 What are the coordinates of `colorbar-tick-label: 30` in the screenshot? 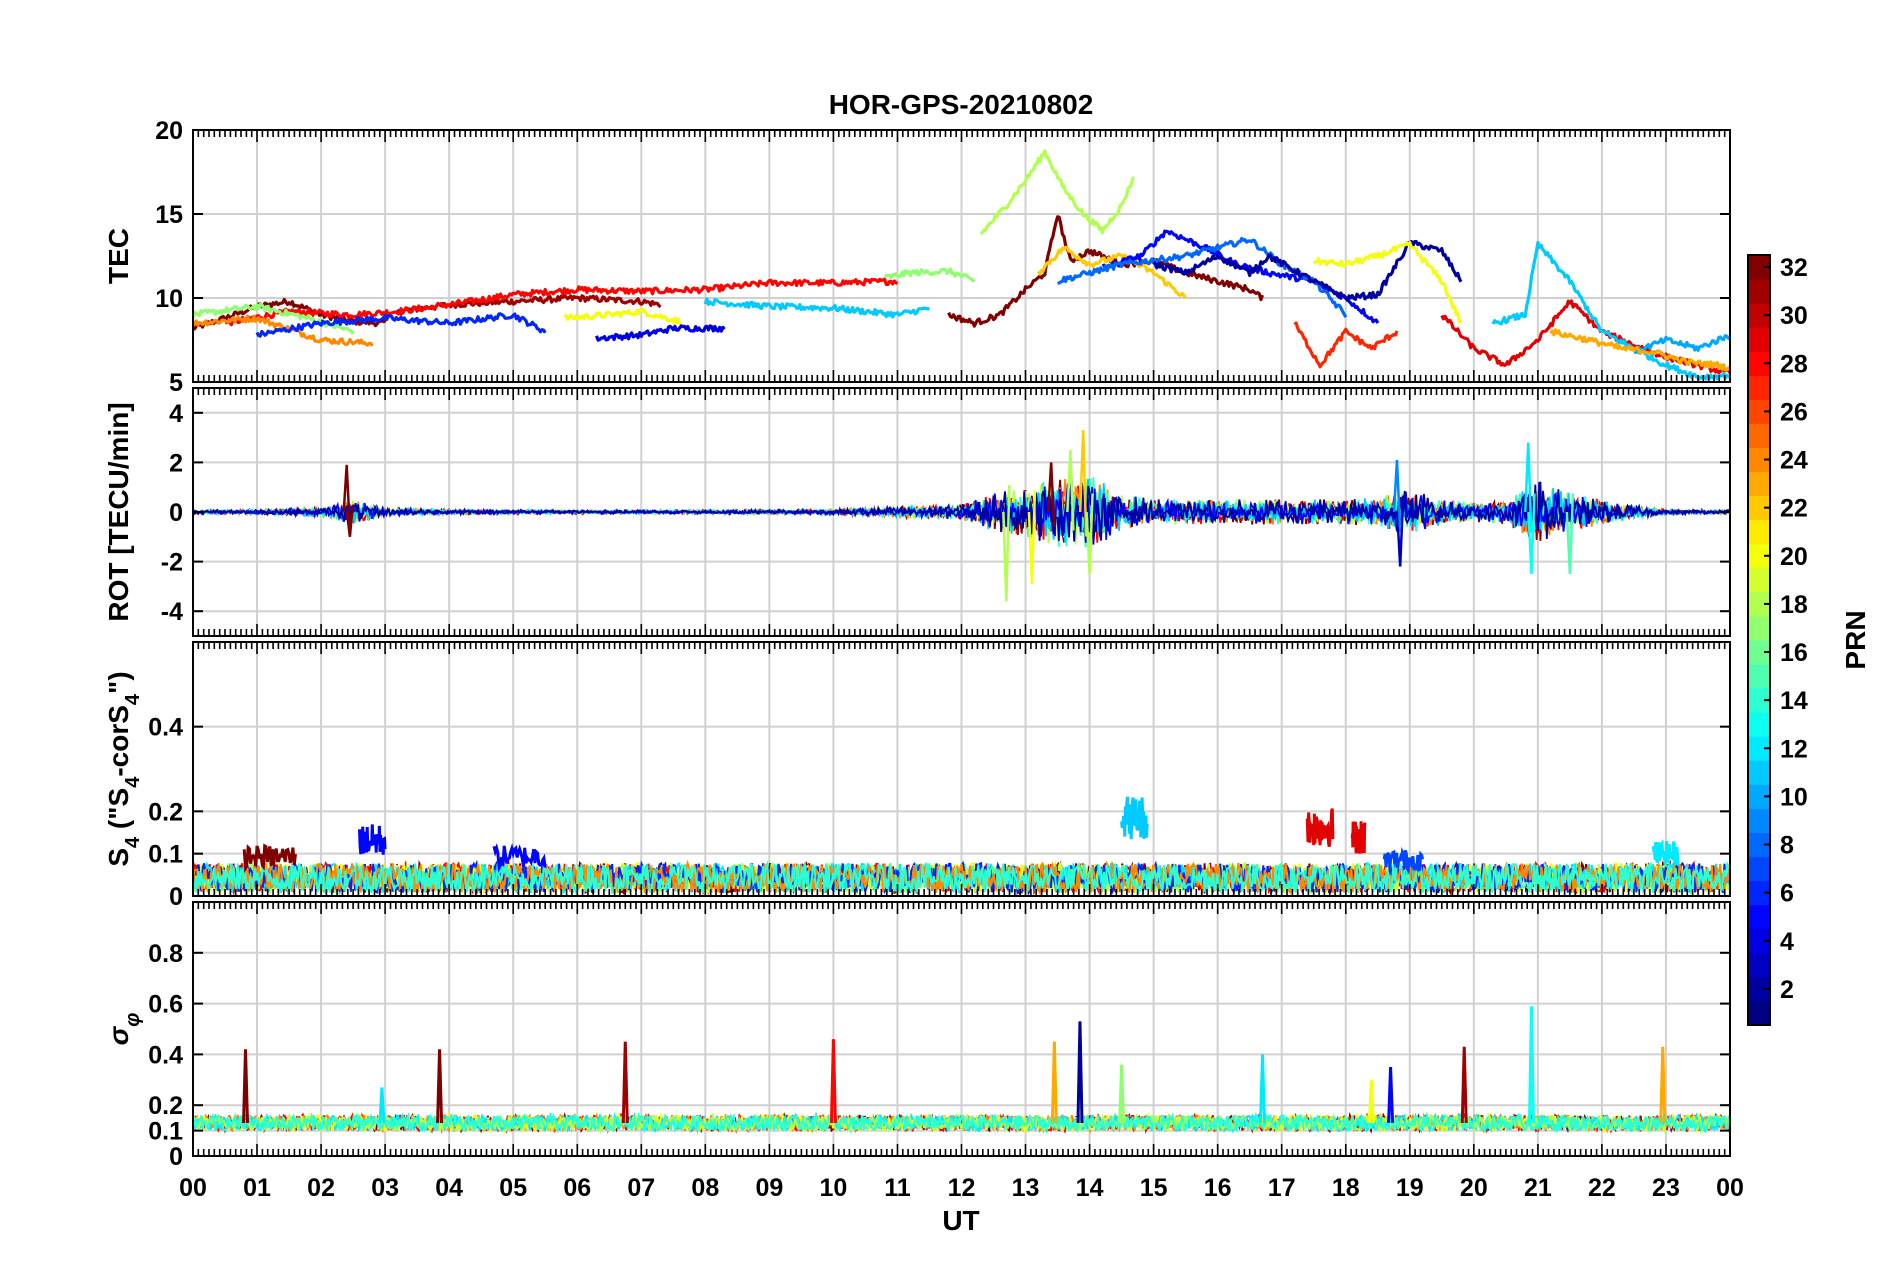 It's located at (1794, 316).